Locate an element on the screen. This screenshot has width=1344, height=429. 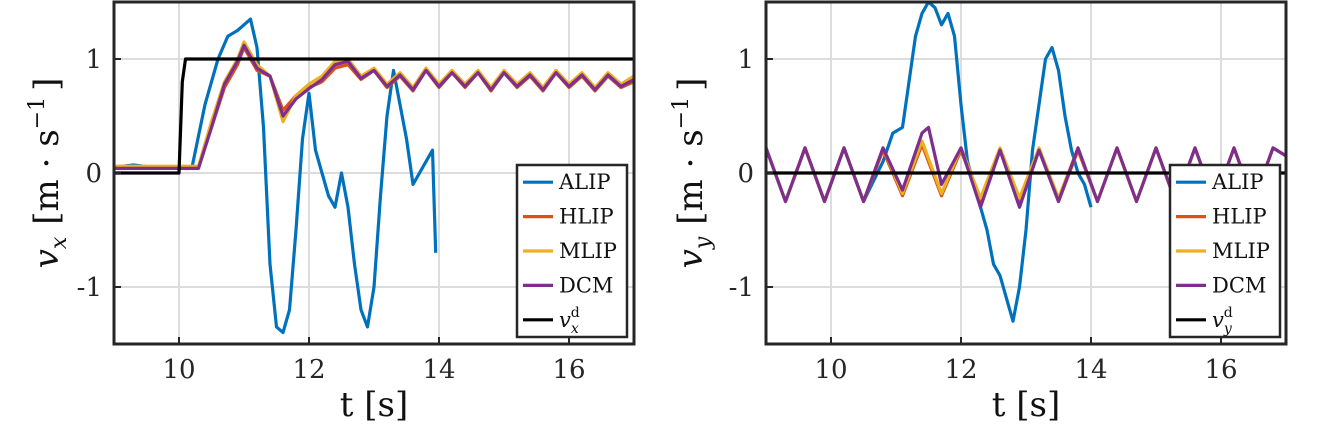
right-ylabel: vy [m · s−1] is located at coordinates (692, 173).